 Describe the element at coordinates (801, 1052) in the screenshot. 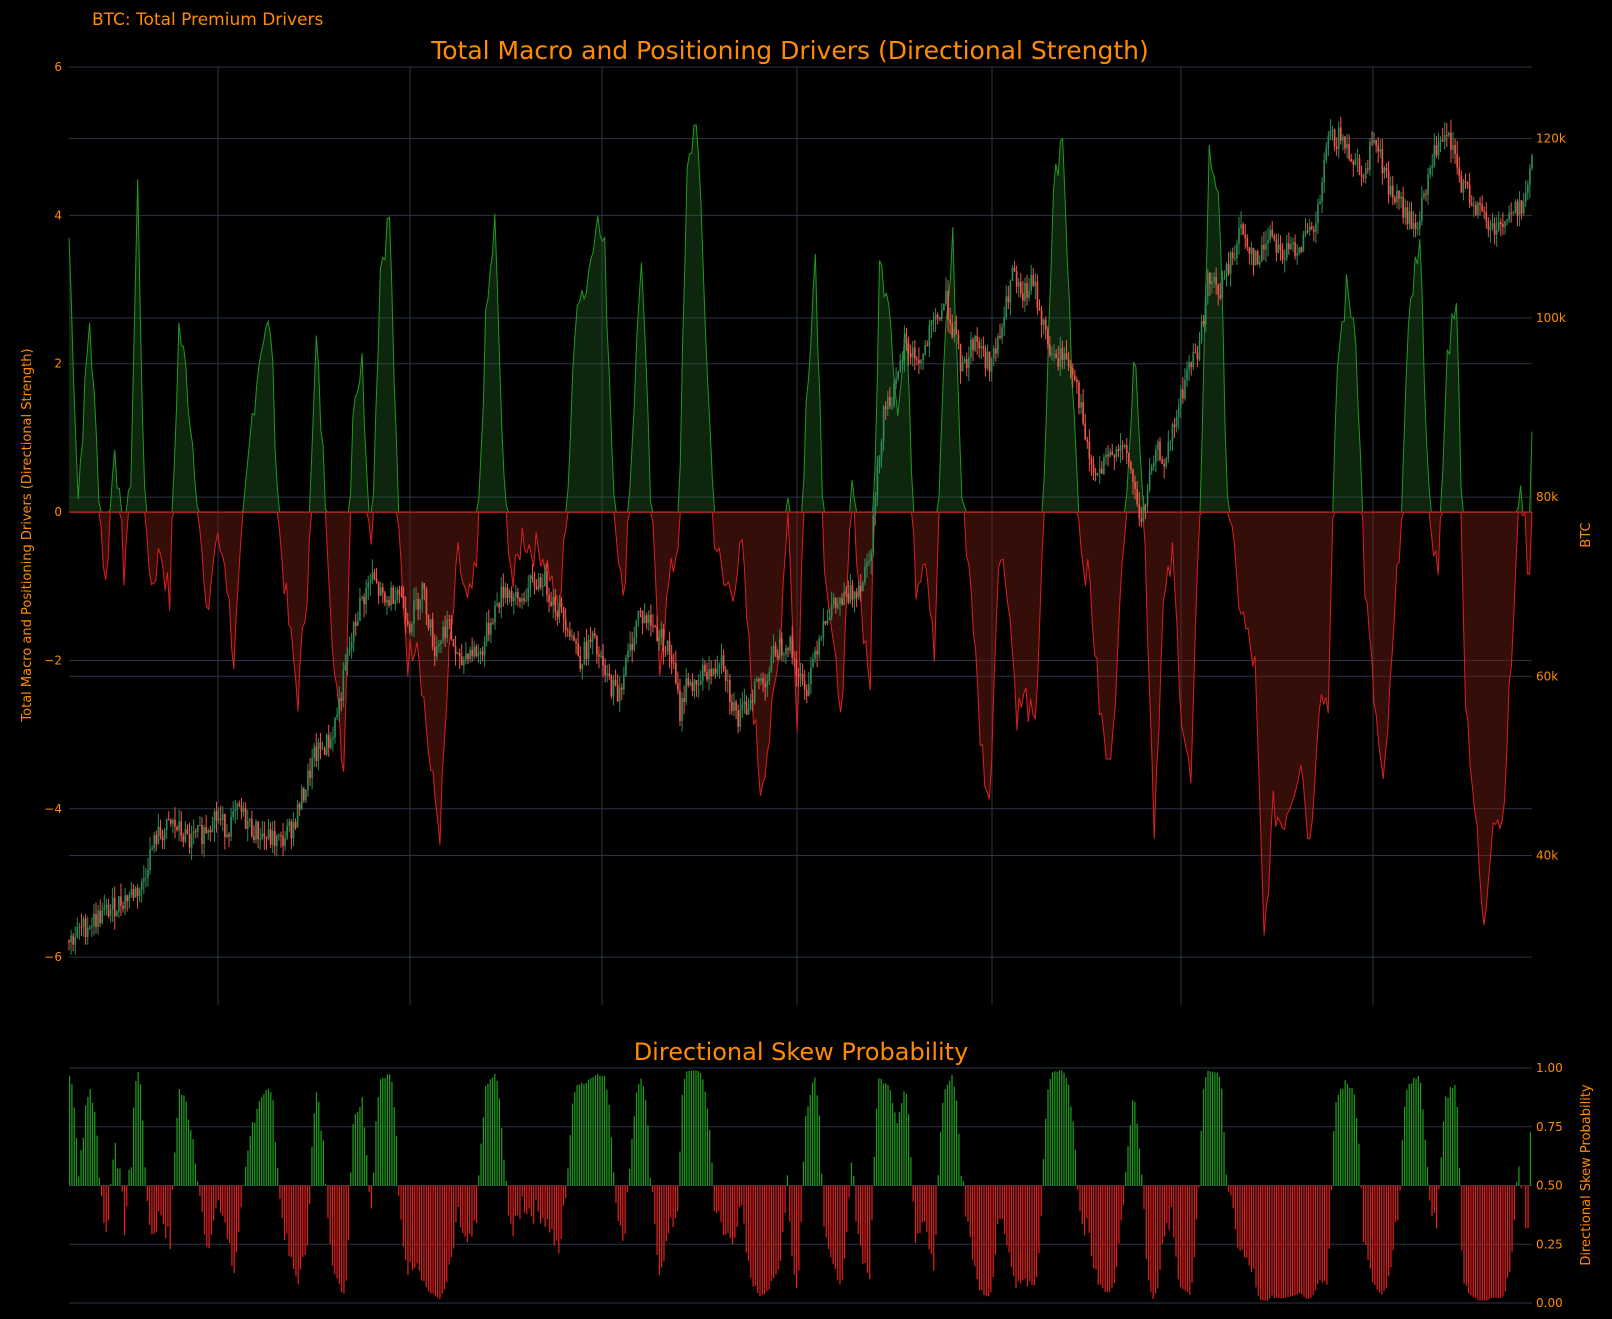

I see `skew-chart-title: Directional Skew Probability` at that location.